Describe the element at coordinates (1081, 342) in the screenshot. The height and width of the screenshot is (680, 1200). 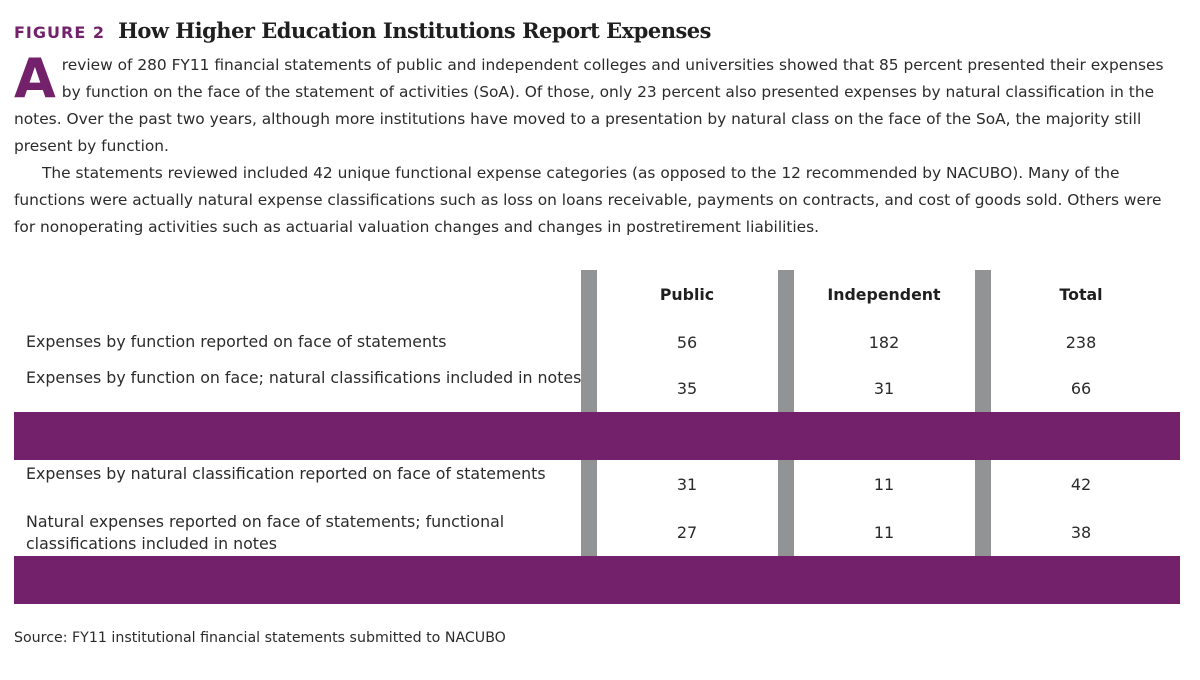
I see `cell-total: 238` at that location.